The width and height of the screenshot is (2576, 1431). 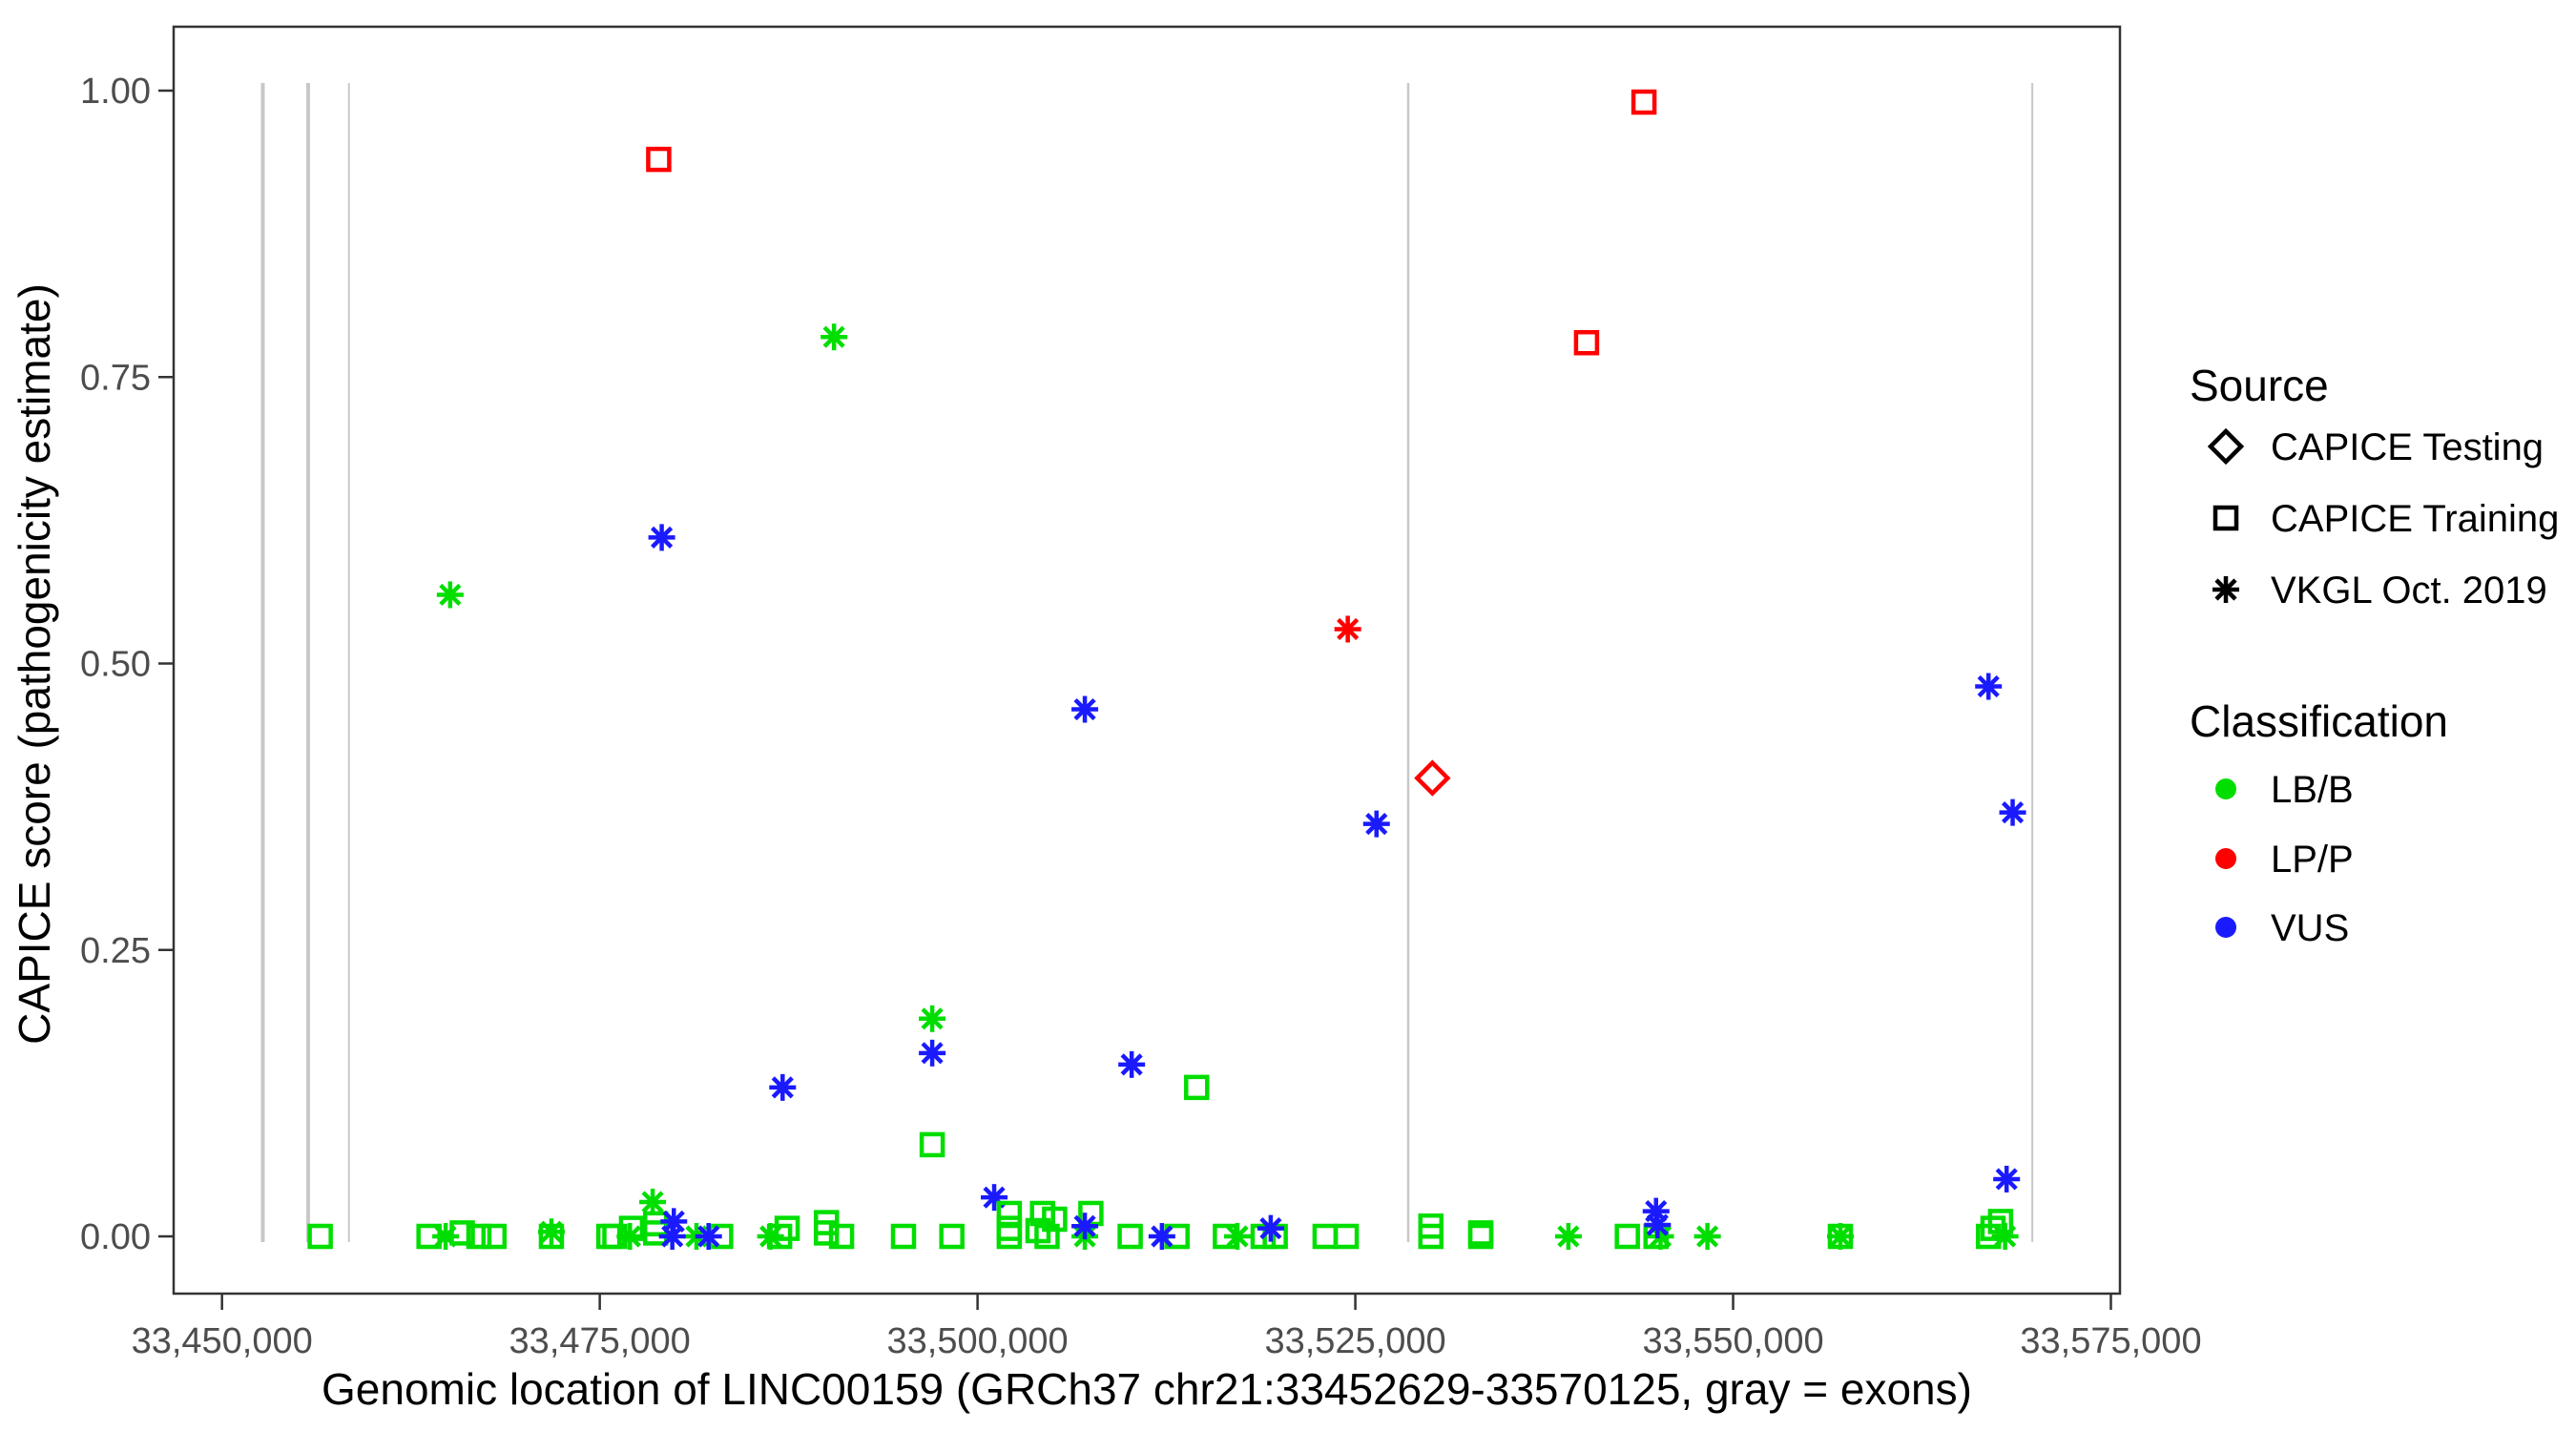 I want to click on x-tick-label: 33,450,000, so click(x=222, y=1341).